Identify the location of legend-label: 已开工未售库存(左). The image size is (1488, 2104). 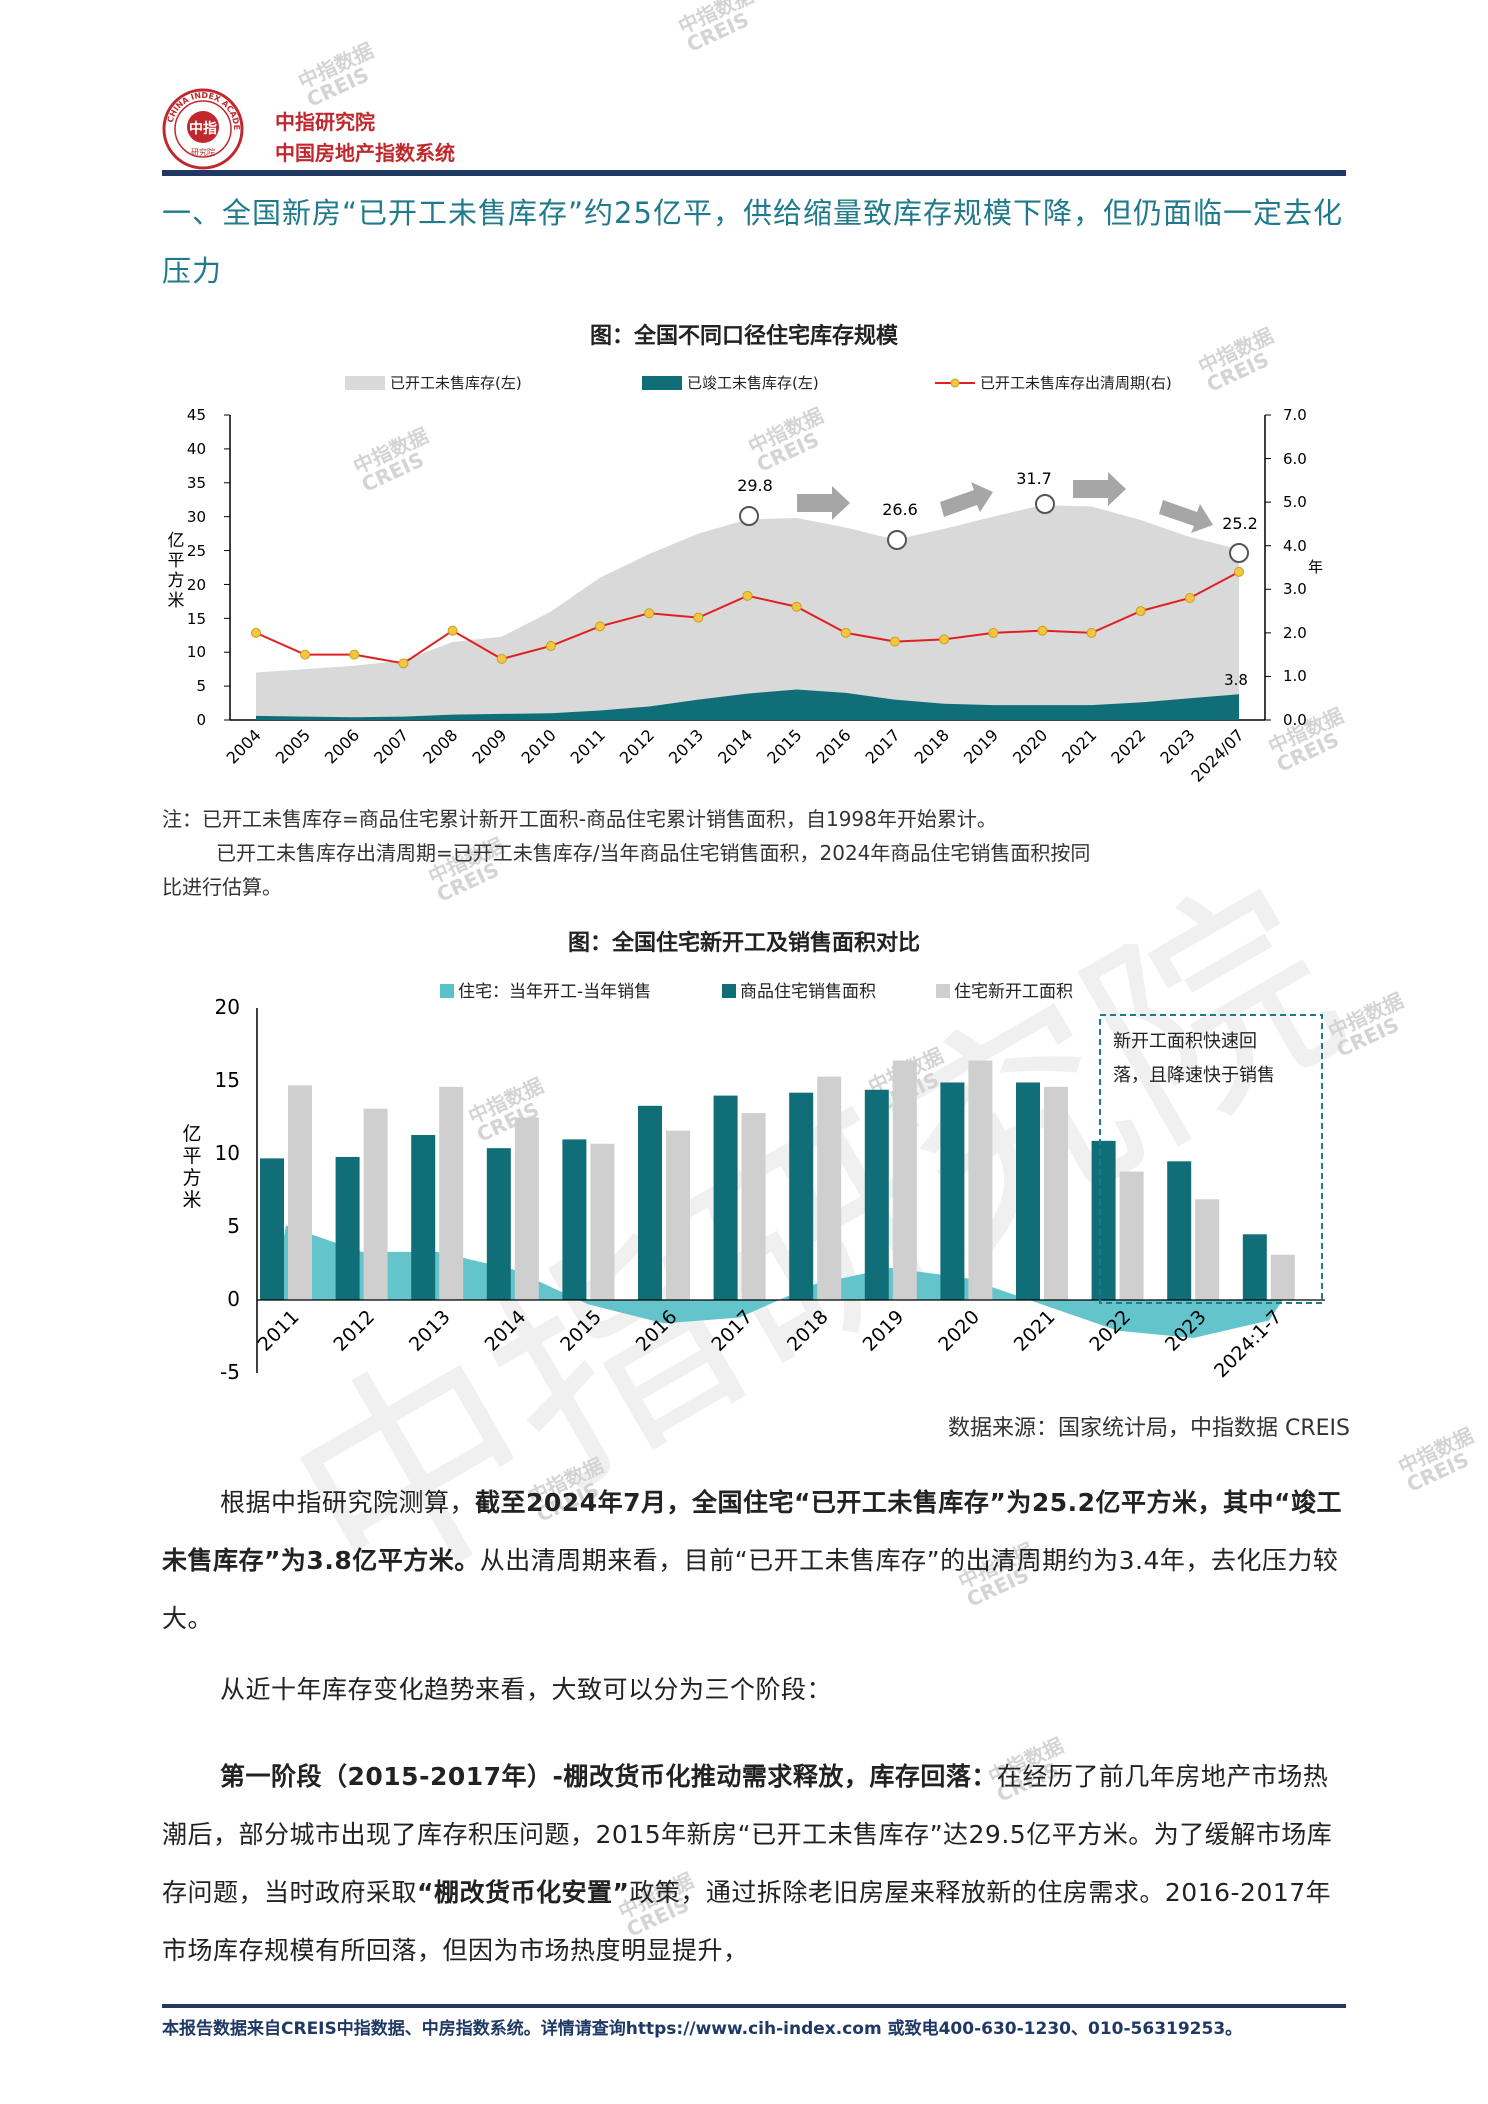
(456, 383).